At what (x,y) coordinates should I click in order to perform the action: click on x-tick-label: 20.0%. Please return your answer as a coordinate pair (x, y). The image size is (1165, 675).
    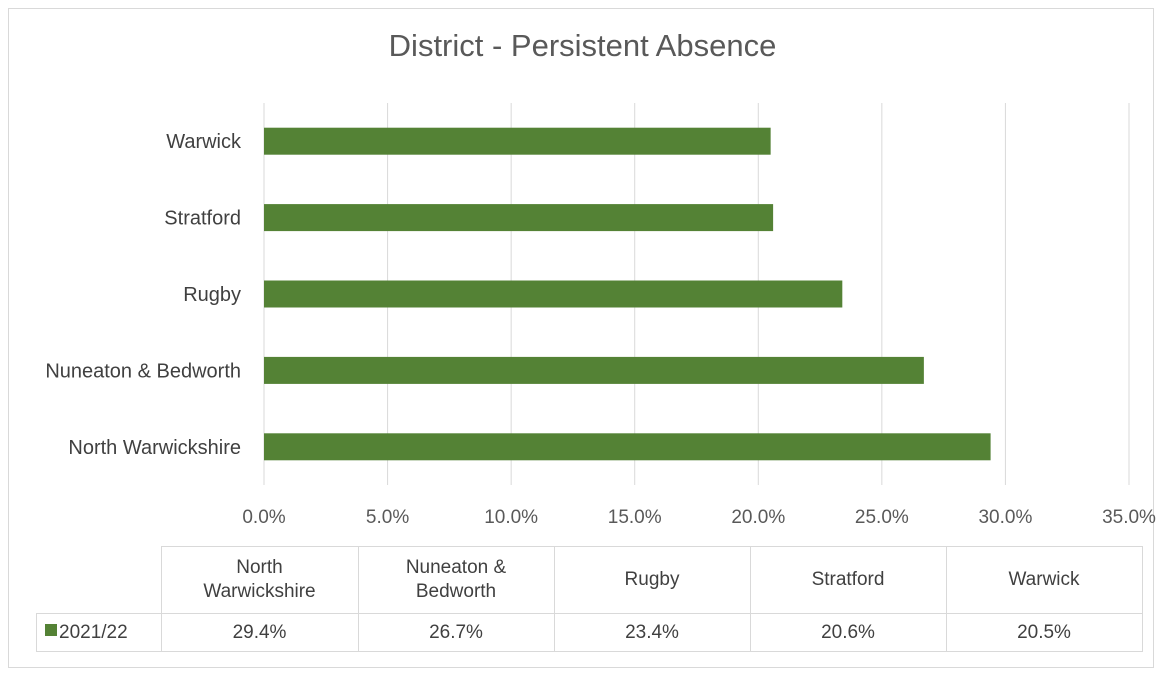
    Looking at the image, I should click on (758, 517).